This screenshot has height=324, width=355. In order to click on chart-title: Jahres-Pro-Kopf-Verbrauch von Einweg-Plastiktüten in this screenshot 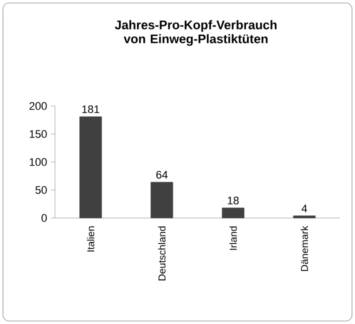, I will do `click(195, 33)`.